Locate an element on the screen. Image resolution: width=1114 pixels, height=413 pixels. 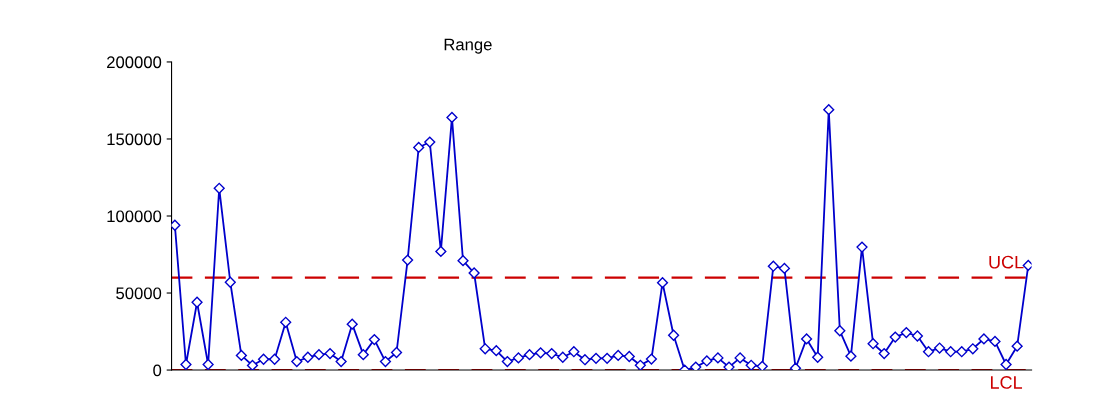
y-tick-label: 200000 is located at coordinates (134, 62).